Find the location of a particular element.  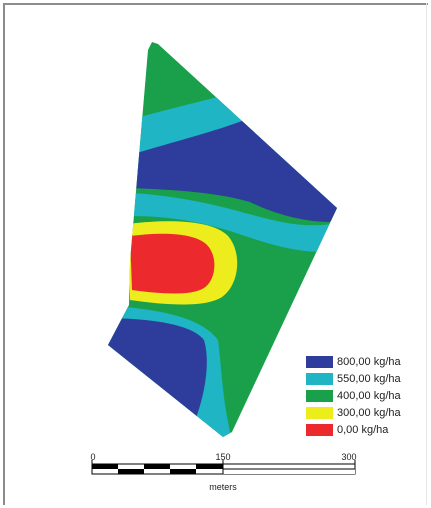

scale-tick-label: 0 is located at coordinates (93, 457).